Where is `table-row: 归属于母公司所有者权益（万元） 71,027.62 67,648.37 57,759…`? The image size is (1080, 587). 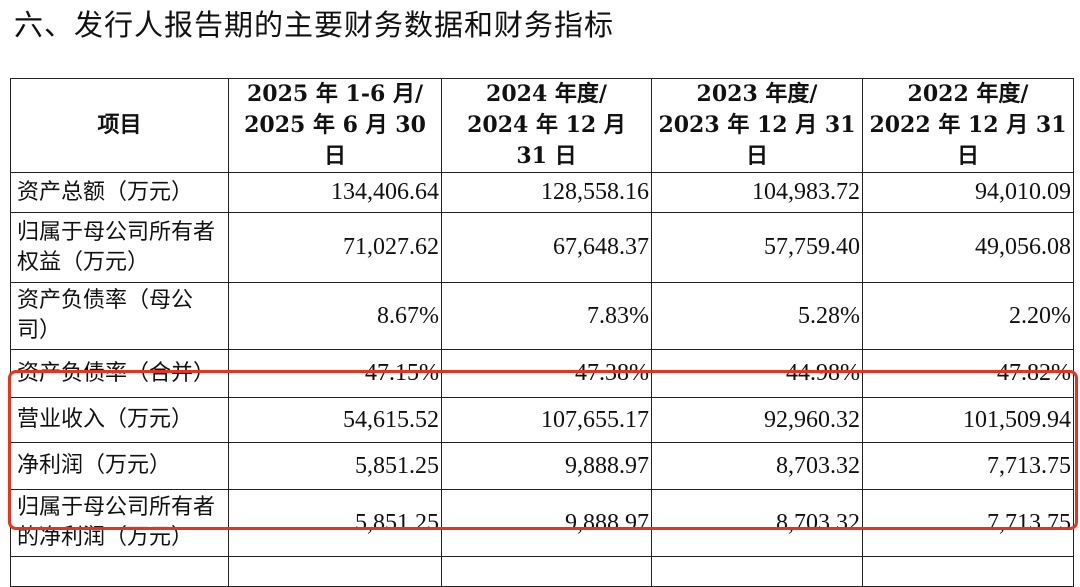 table-row: 归属于母公司所有者权益（万元） 71,027.62 67,648.37 57,759… is located at coordinates (542, 247).